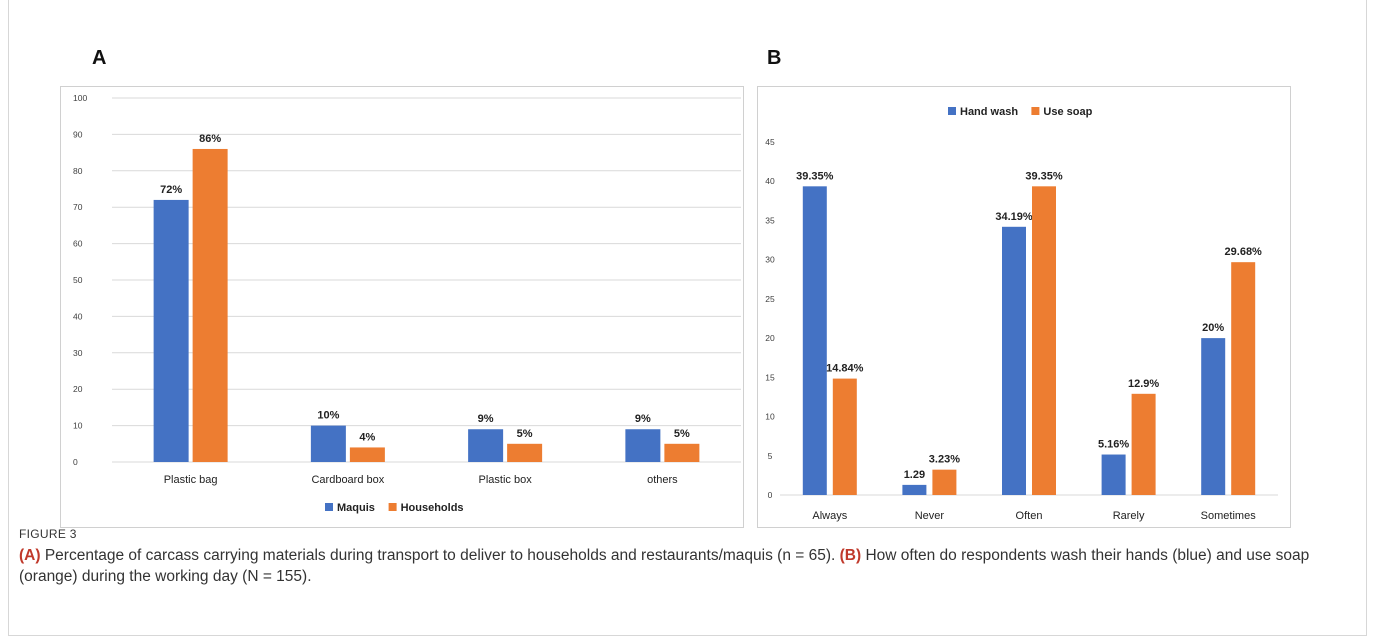 This screenshot has width=1375, height=642. Describe the element at coordinates (171, 190) in the screenshot. I see `data-label: 72%` at that location.